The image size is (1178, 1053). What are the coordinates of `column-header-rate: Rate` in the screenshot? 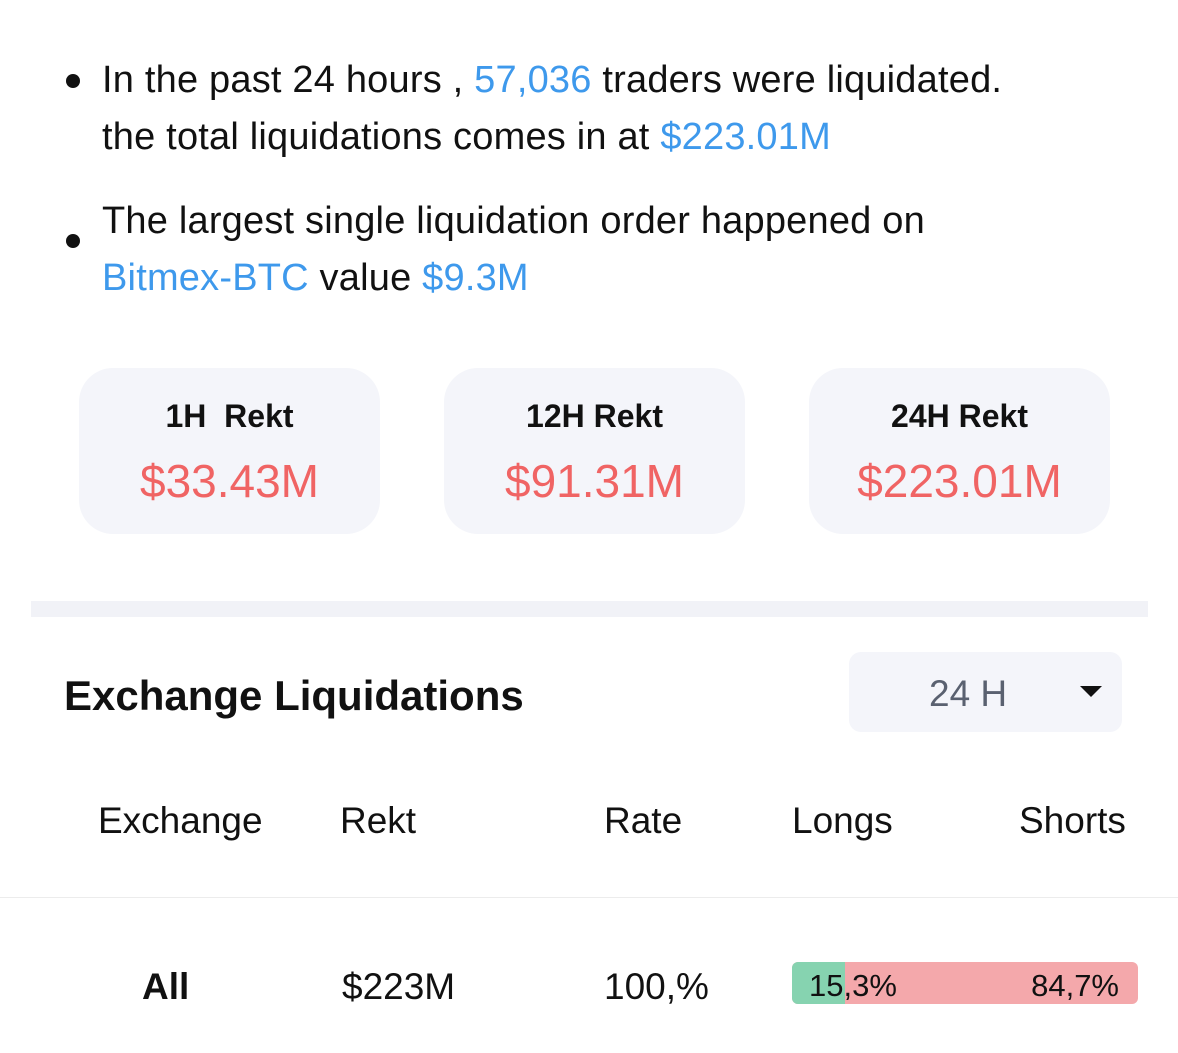 It's located at (643, 820).